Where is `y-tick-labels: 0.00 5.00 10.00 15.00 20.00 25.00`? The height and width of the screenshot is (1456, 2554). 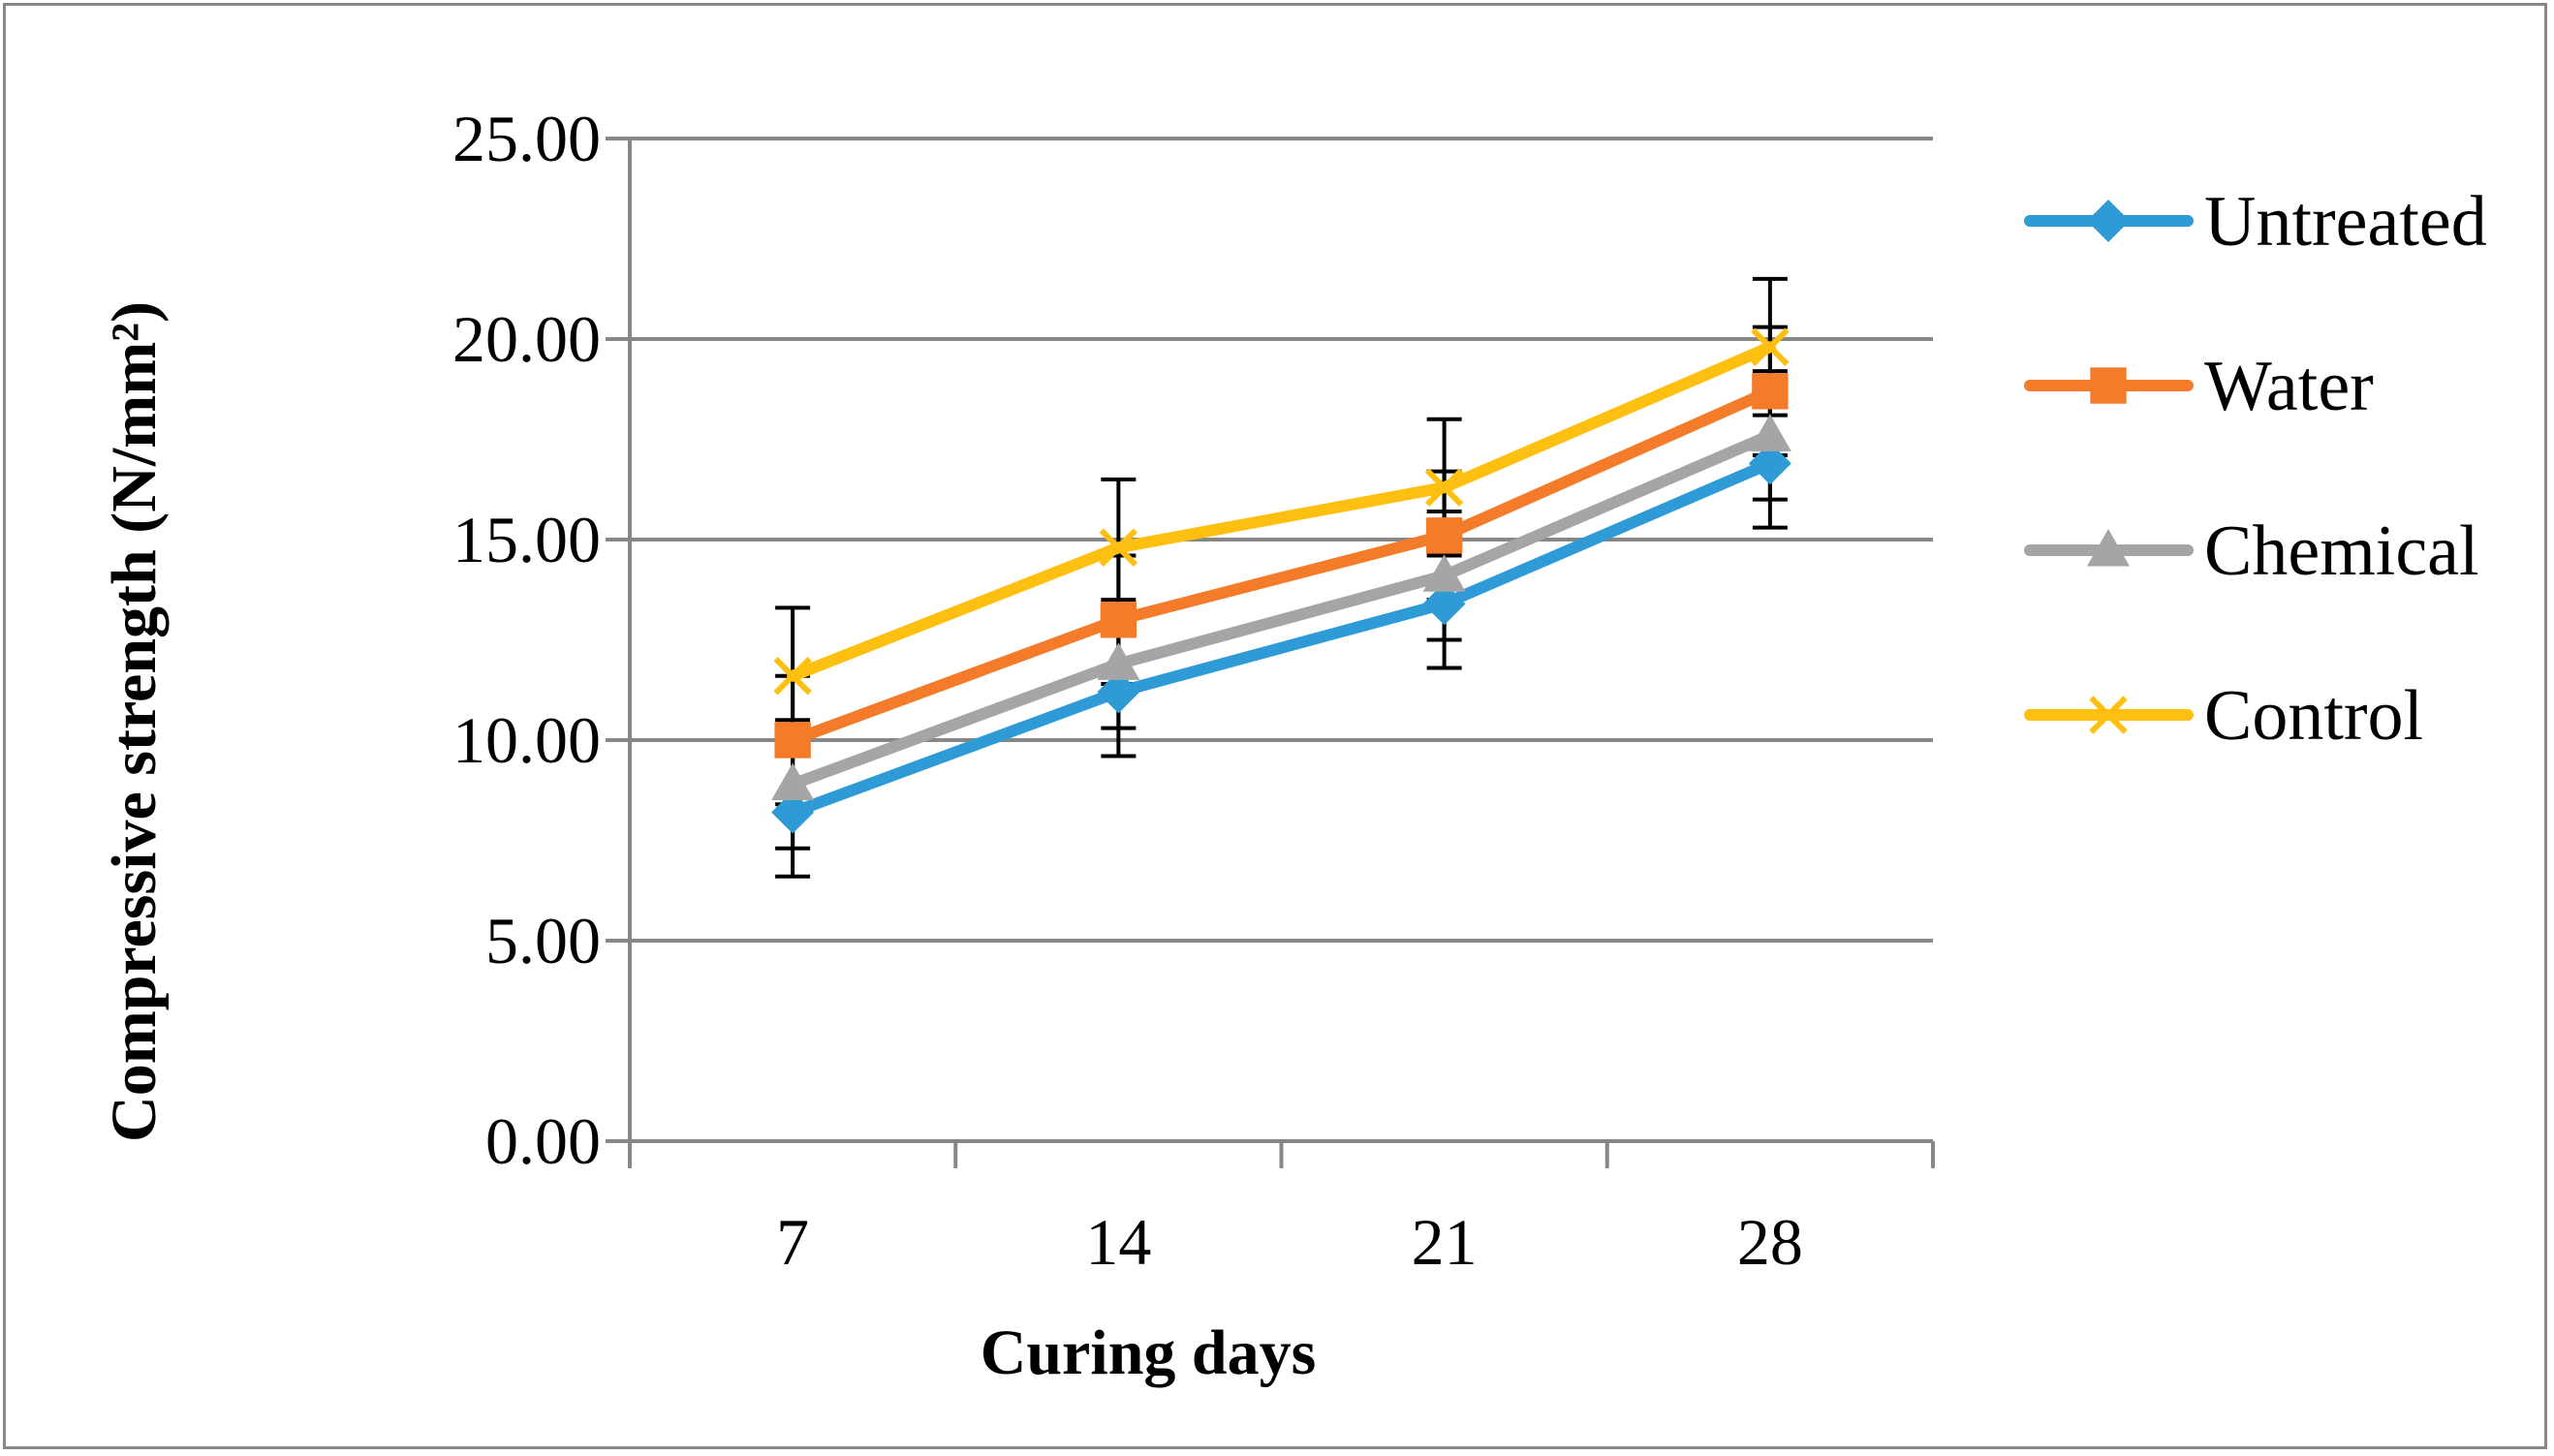
y-tick-labels: 0.00 5.00 10.00 15.00 20.00 25.00 is located at coordinates (526, 640).